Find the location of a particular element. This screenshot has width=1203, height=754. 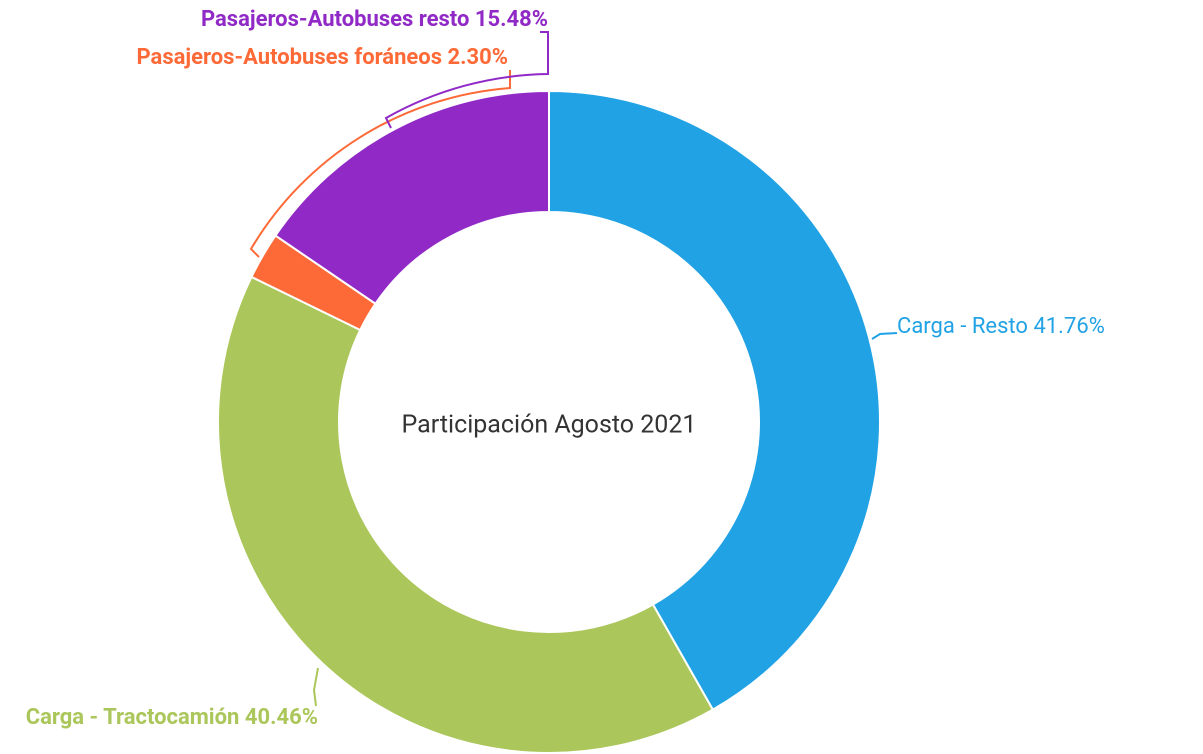

slice-label: Carga - Tractocamión 40.46% is located at coordinates (172, 717).